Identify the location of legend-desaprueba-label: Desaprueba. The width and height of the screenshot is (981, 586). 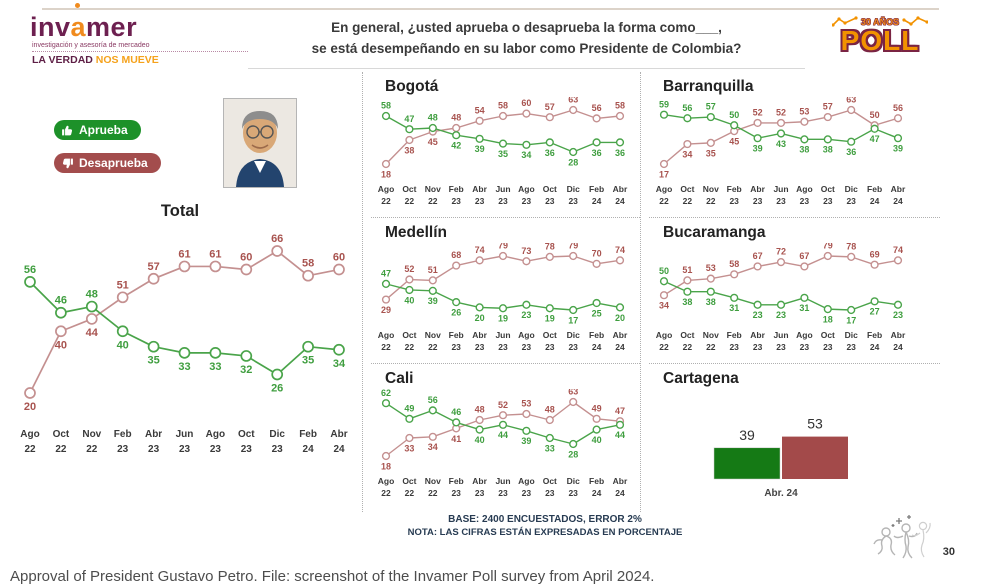
(113, 163).